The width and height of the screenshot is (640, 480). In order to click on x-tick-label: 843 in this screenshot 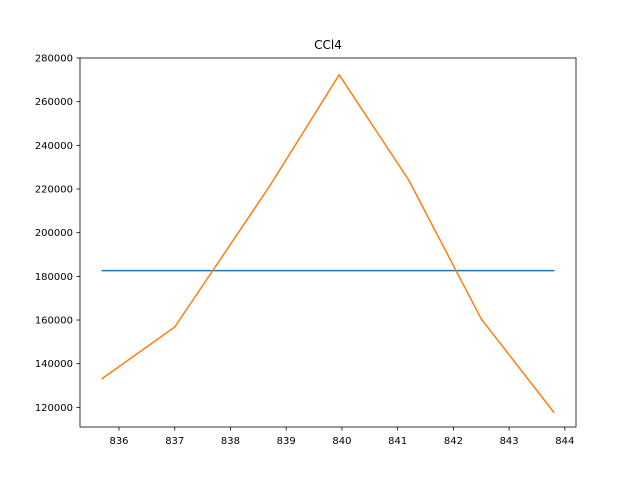, I will do `click(509, 441)`.